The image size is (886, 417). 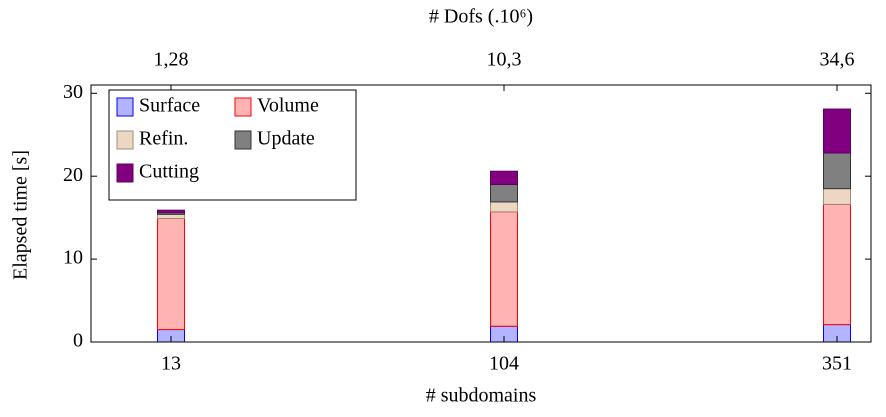 What do you see at coordinates (232, 145) in the screenshot?
I see `legend-box` at bounding box center [232, 145].